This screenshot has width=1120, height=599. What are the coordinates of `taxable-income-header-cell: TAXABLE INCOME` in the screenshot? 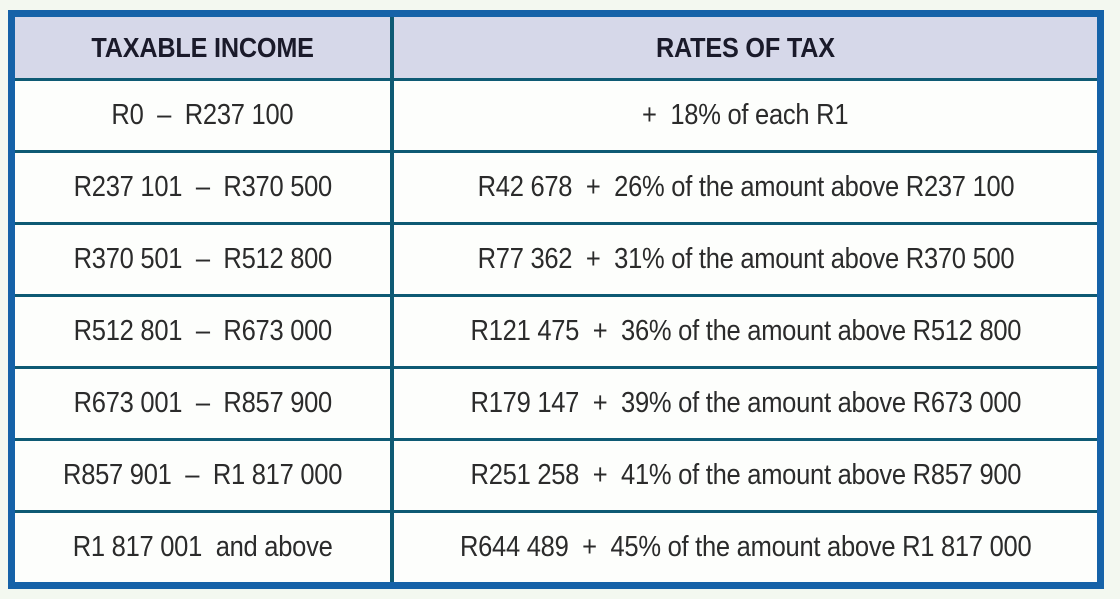 It's located at (202, 47).